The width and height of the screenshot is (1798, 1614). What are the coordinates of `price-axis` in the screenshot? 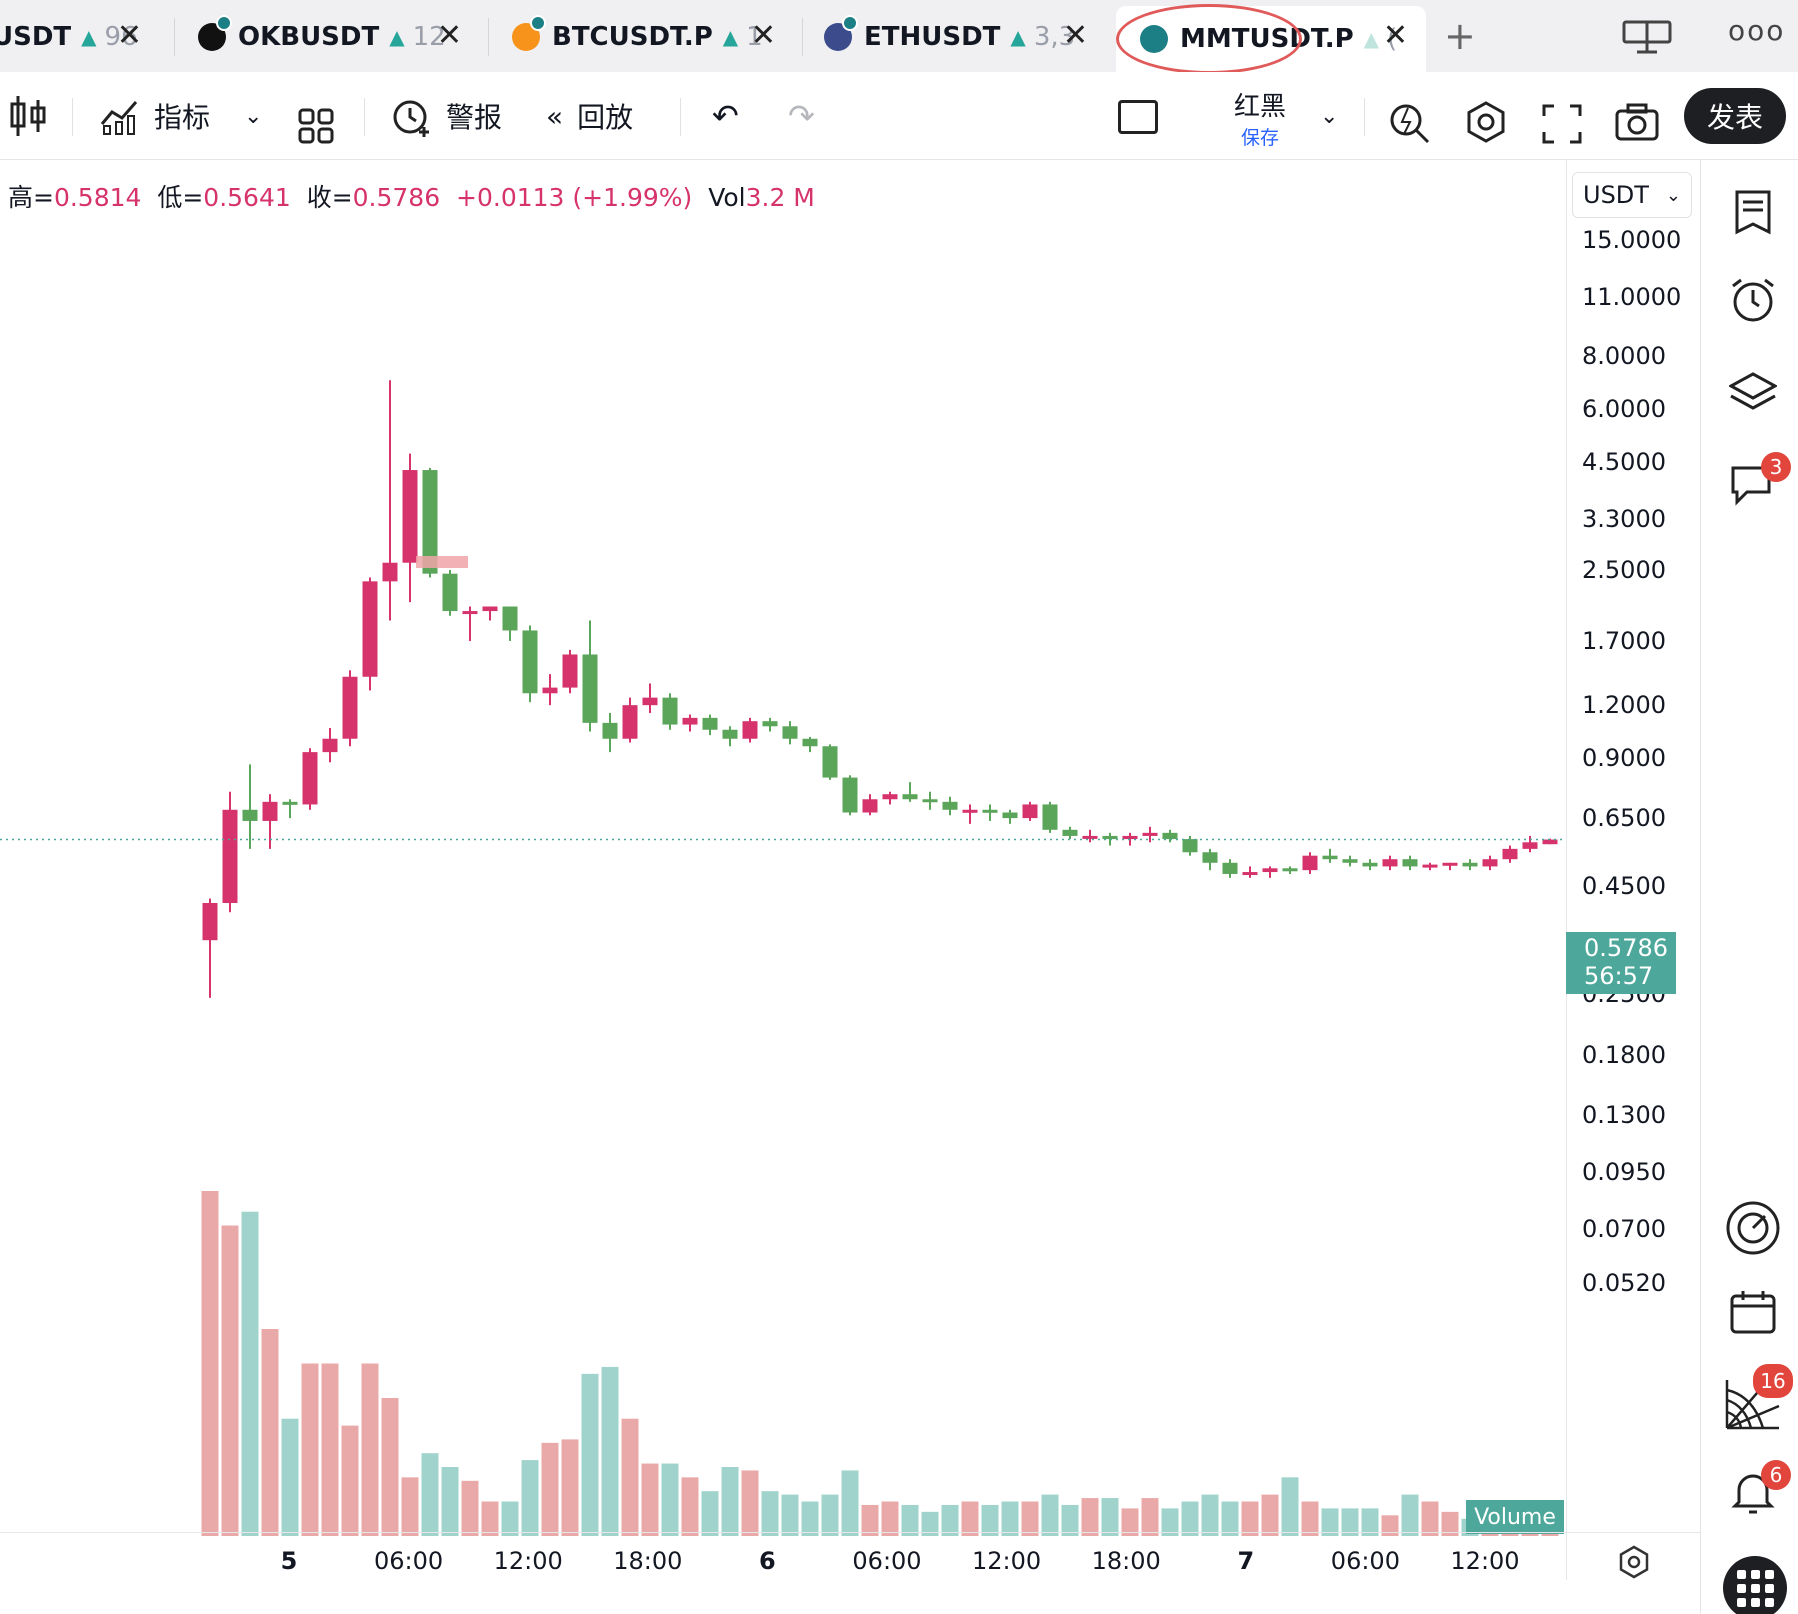 It's located at (1633, 870).